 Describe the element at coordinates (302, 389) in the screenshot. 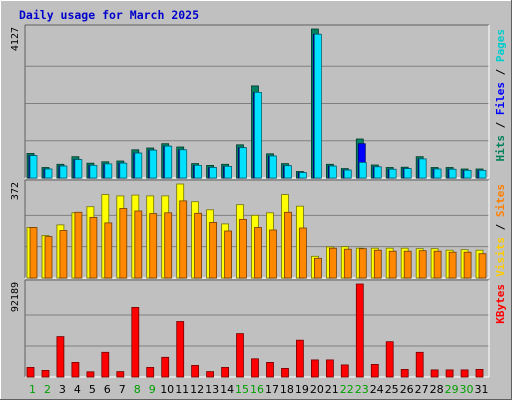

I see `day-label-19: 19` at that location.